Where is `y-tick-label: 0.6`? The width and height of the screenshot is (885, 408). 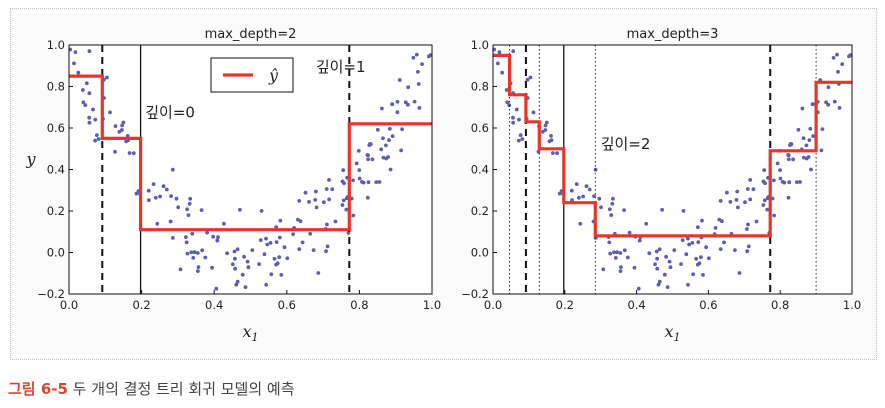
y-tick-label: 0.6 is located at coordinates (480, 128).